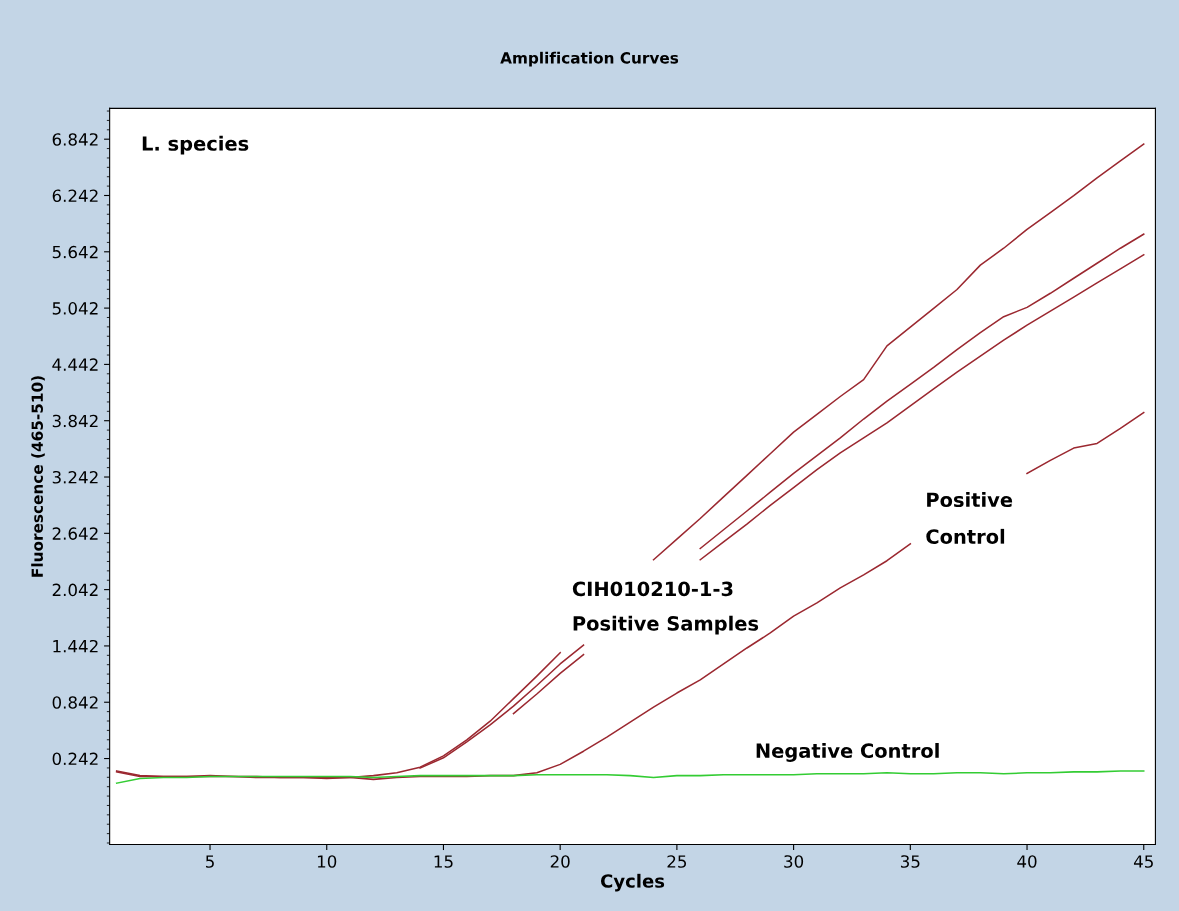 Image resolution: width=1179 pixels, height=911 pixels. I want to click on annotation: L. species, so click(195, 145).